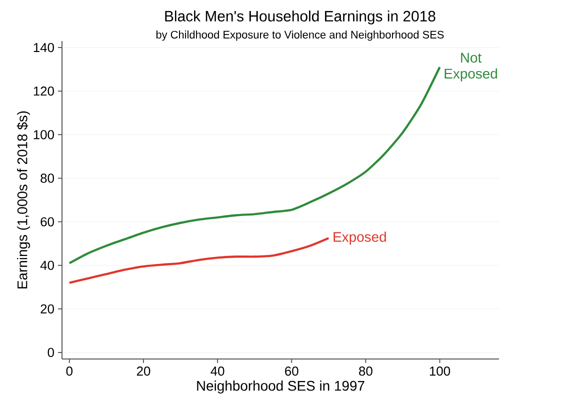  Describe the element at coordinates (47, 265) in the screenshot. I see `y-tick-label: 40` at that location.